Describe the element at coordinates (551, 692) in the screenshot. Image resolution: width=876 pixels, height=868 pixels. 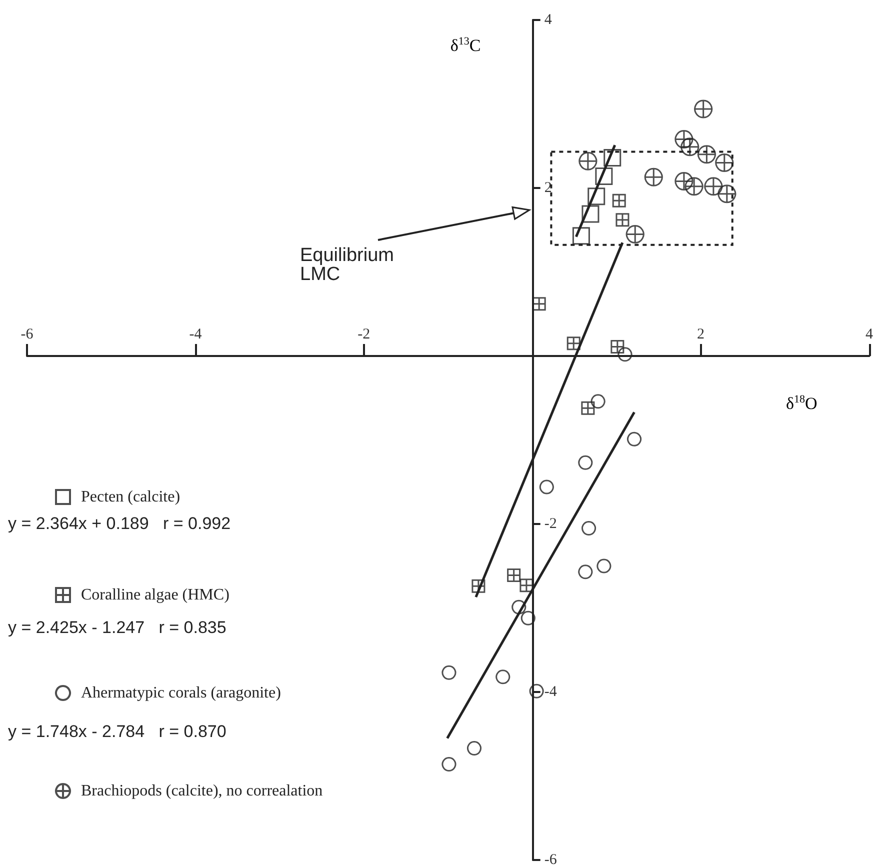
I see `y-tick-label: -4` at that location.